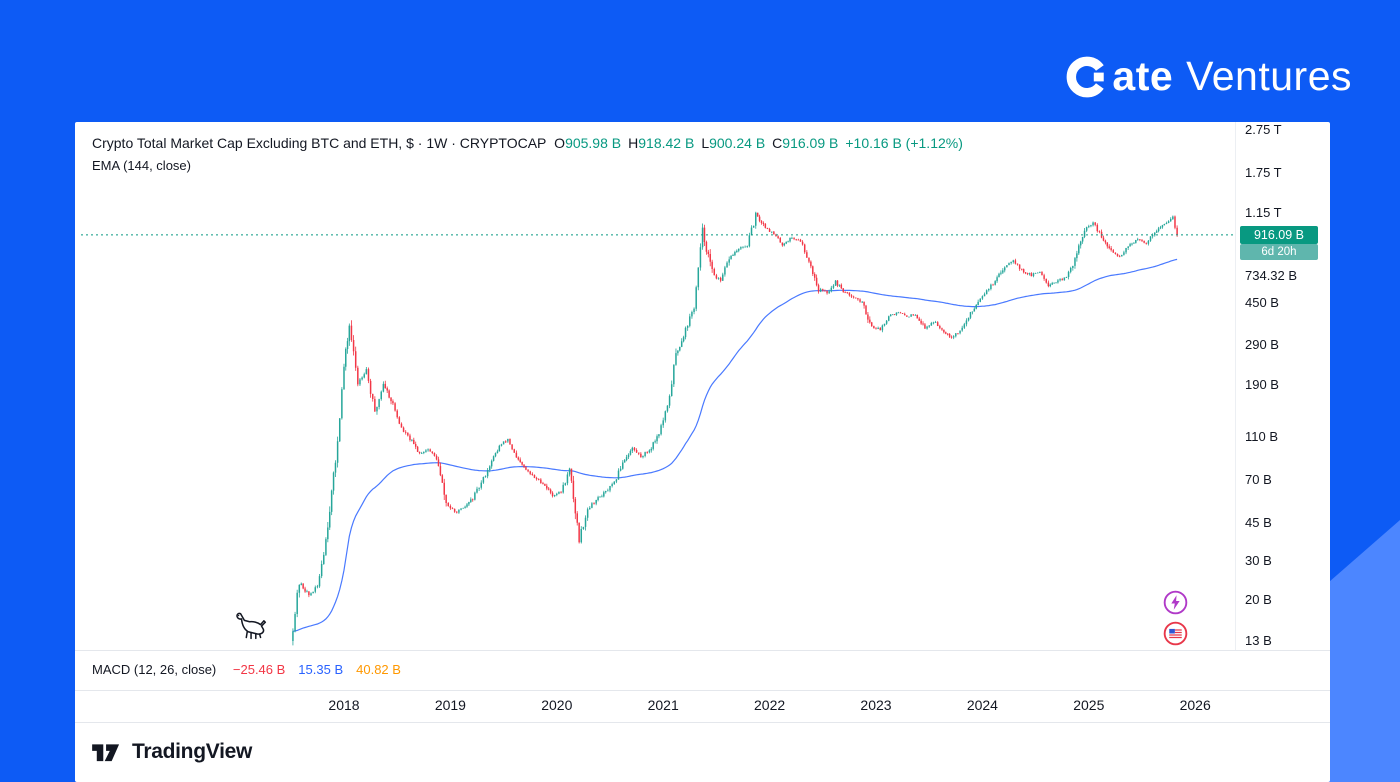  I want to click on macd-value: 15.35 B, so click(321, 669).